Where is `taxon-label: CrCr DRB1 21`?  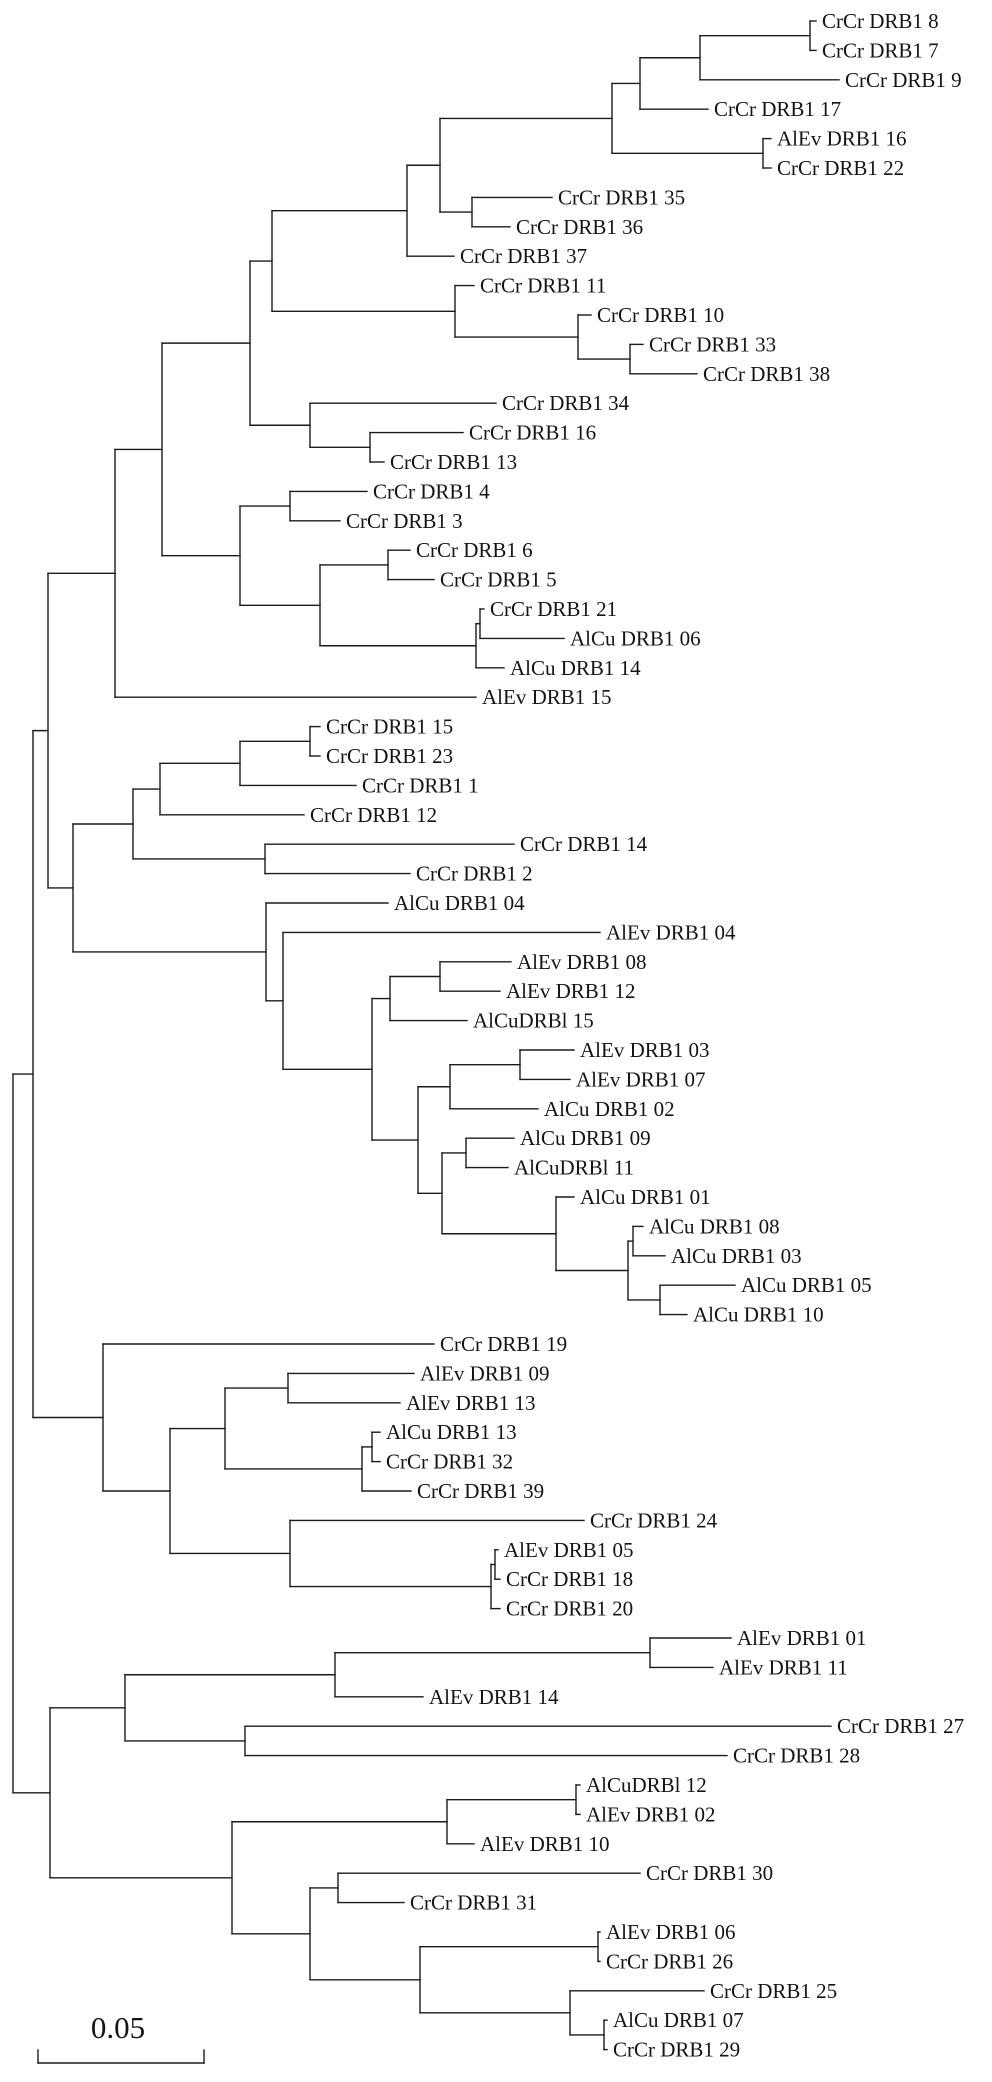
taxon-label: CrCr DRB1 21 is located at coordinates (553, 609).